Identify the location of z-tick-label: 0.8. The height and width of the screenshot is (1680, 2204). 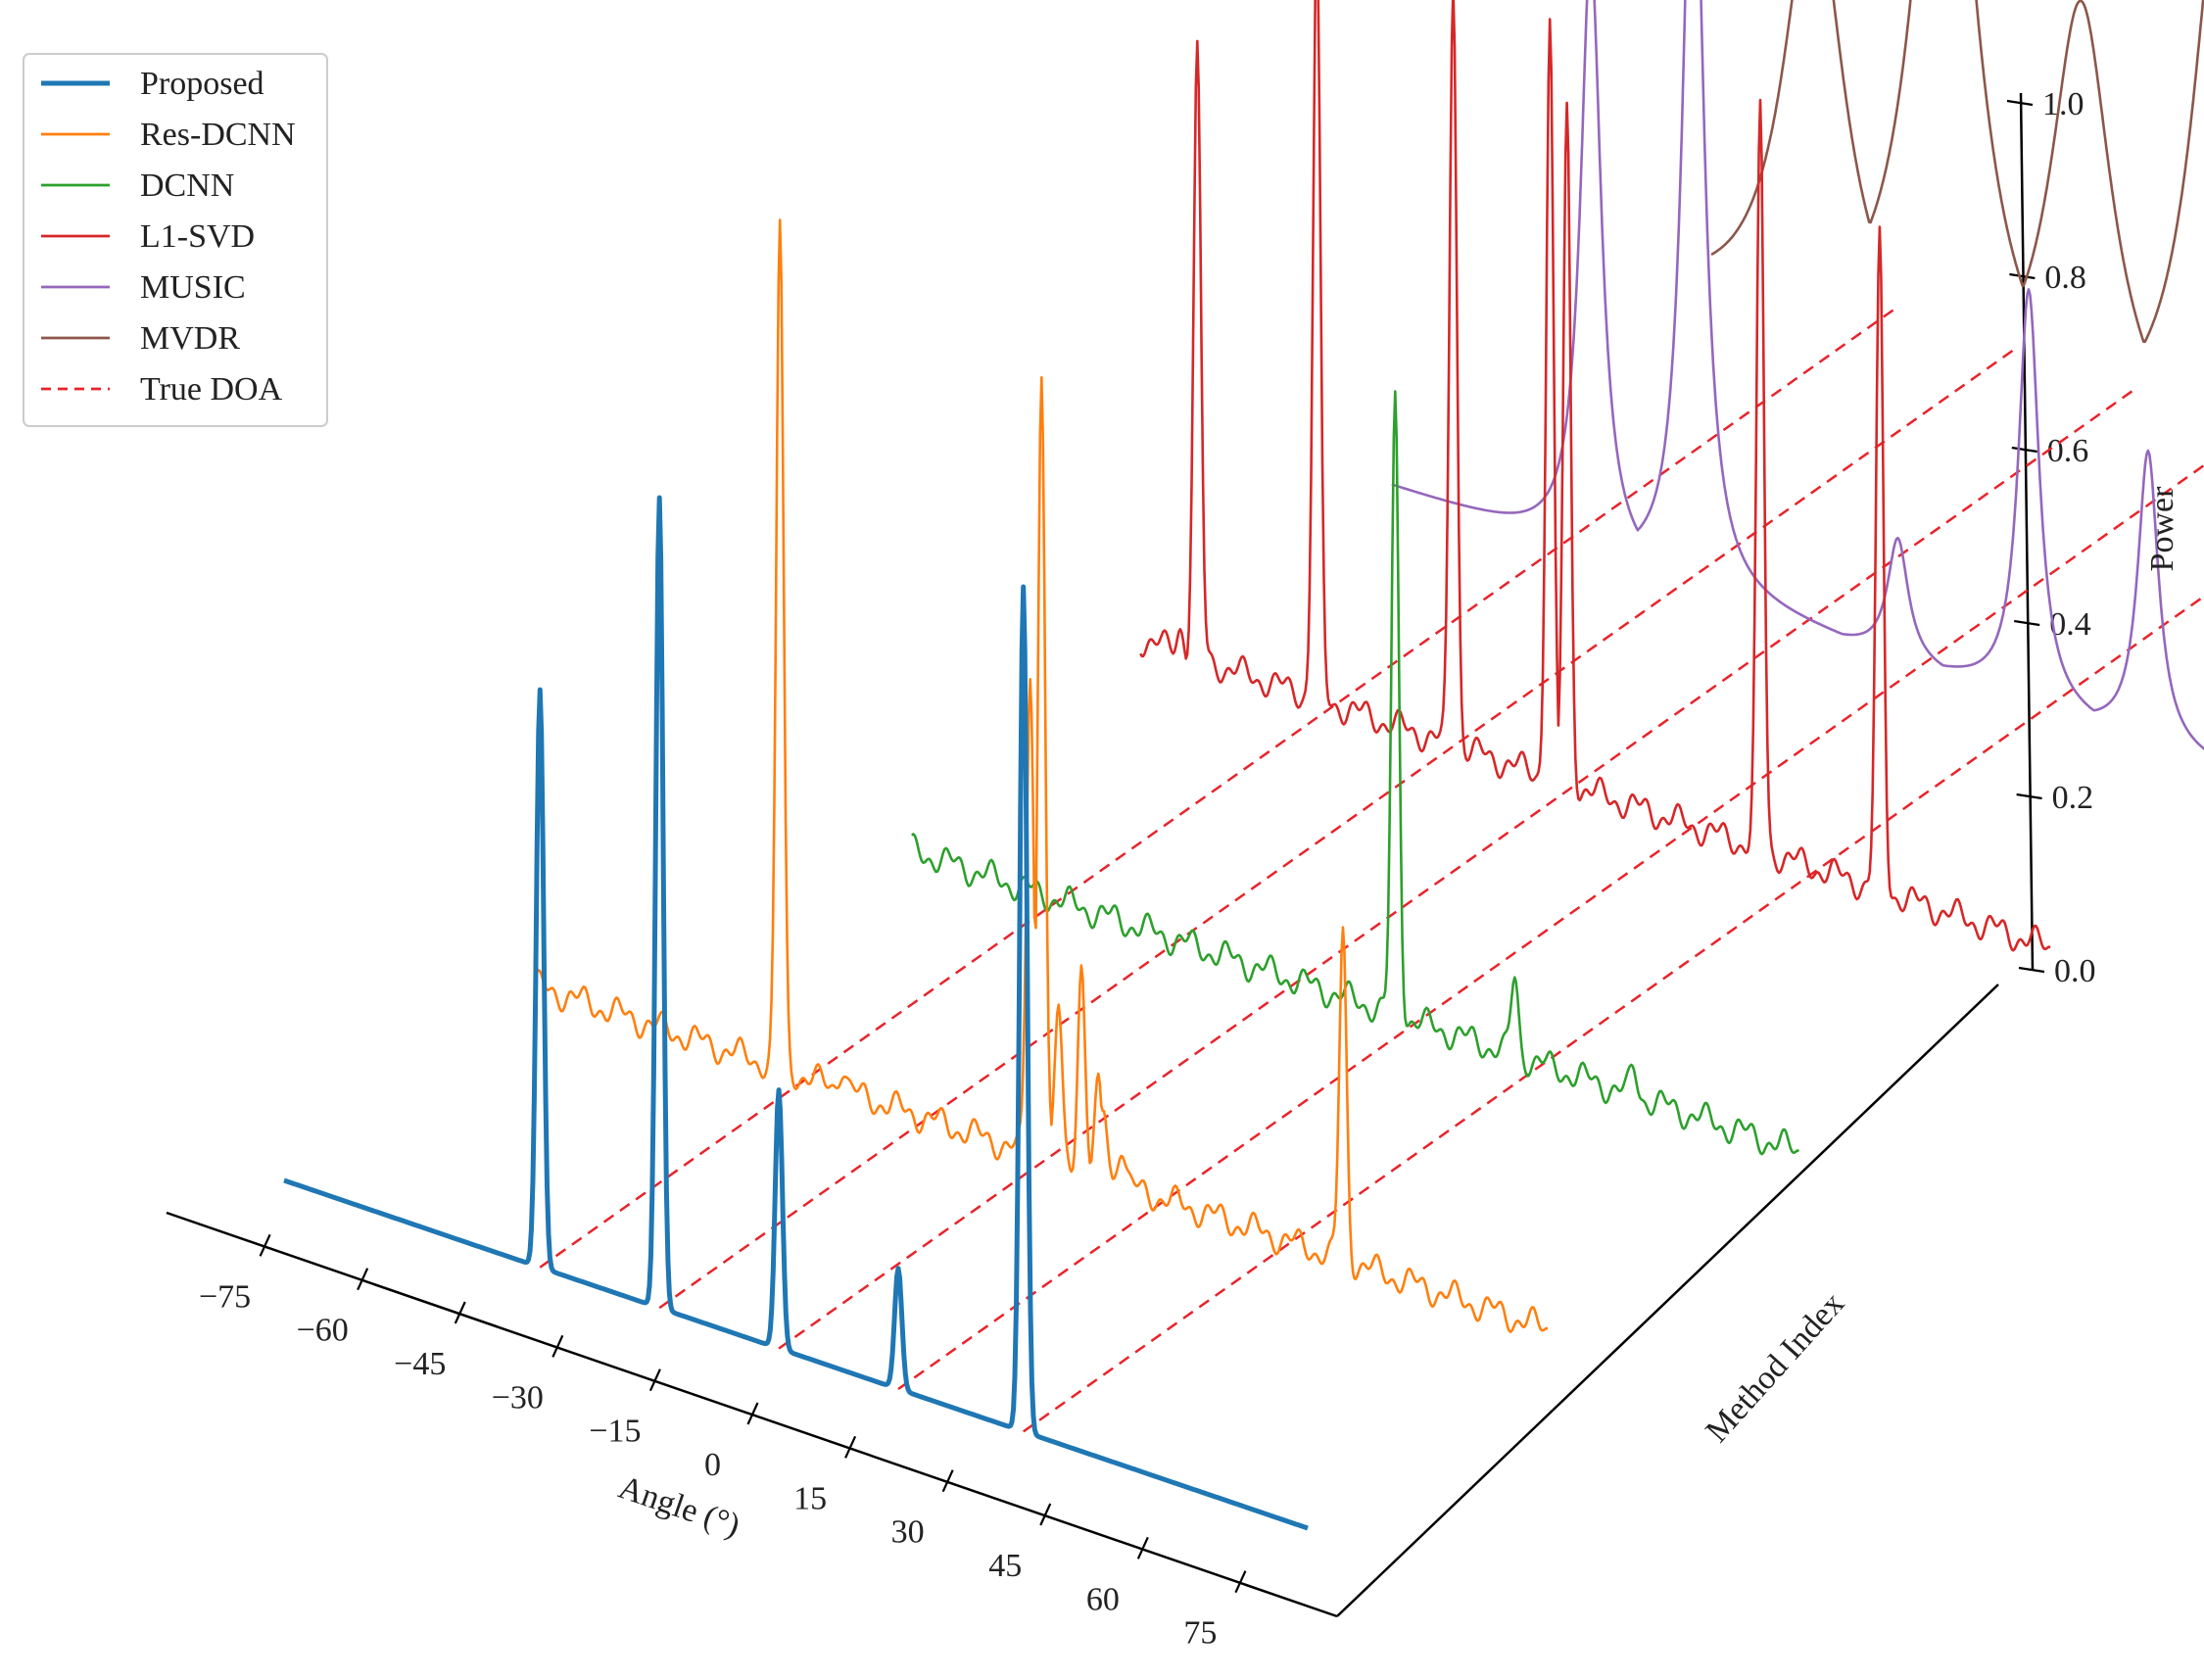
(2065, 278).